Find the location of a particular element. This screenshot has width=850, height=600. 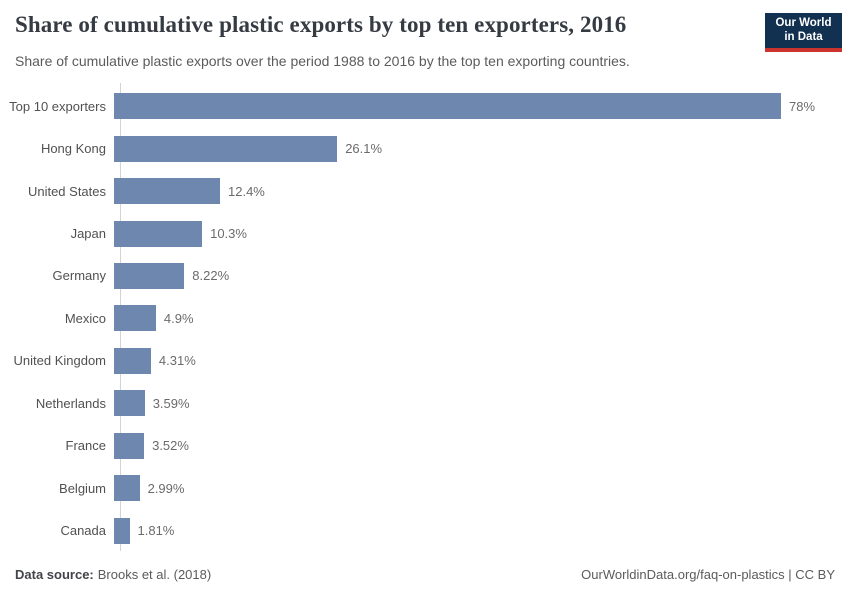

category-label: France is located at coordinates (85, 446).